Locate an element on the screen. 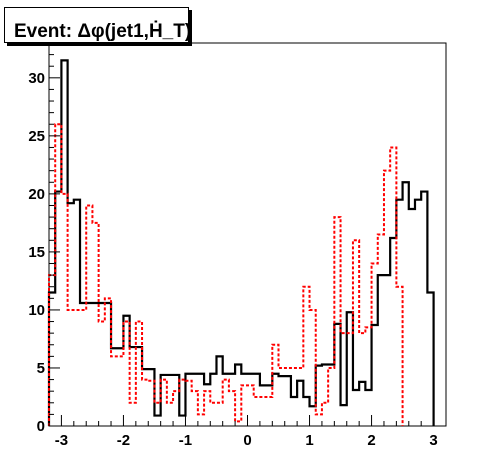 This screenshot has height=472, width=496. y-tick-label: 20 is located at coordinates (36, 194).